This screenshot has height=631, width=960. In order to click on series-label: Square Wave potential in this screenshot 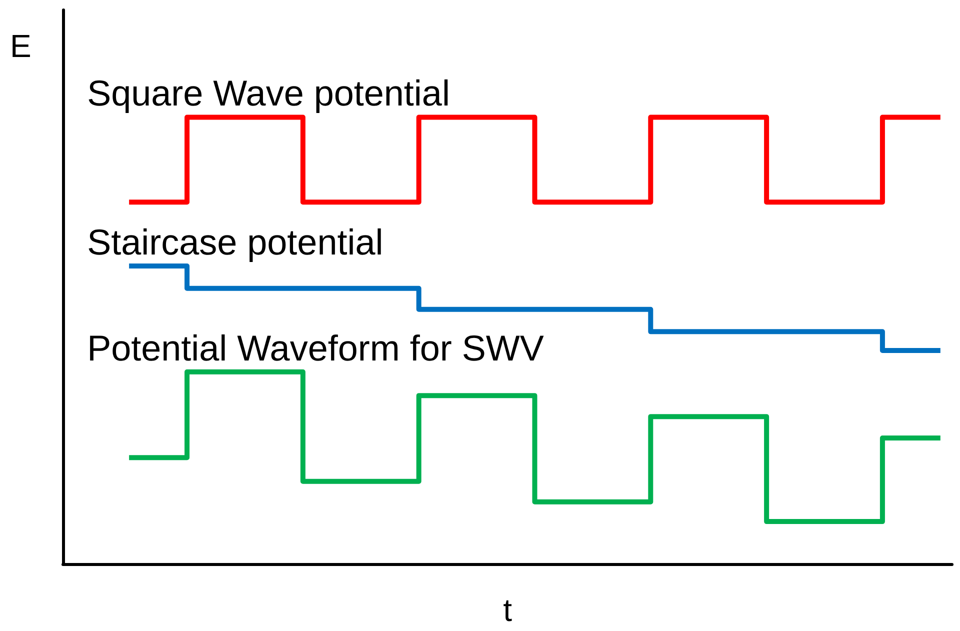, I will do `click(268, 93)`.